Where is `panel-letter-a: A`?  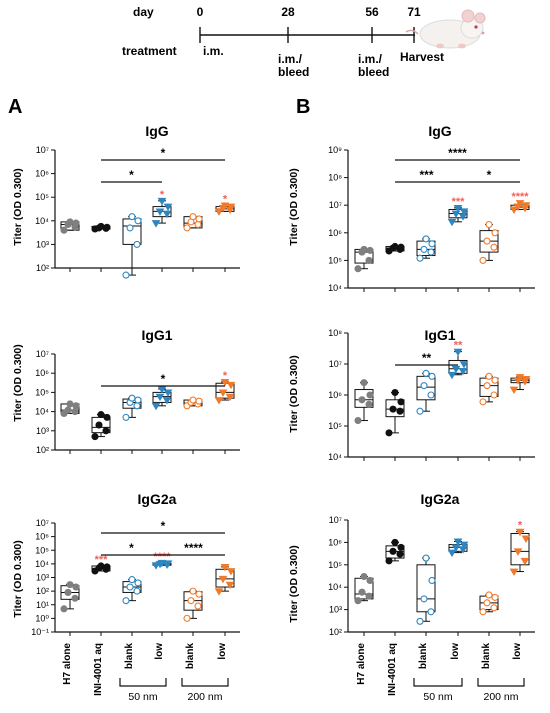 panel-letter-a: A is located at coordinates (15, 107).